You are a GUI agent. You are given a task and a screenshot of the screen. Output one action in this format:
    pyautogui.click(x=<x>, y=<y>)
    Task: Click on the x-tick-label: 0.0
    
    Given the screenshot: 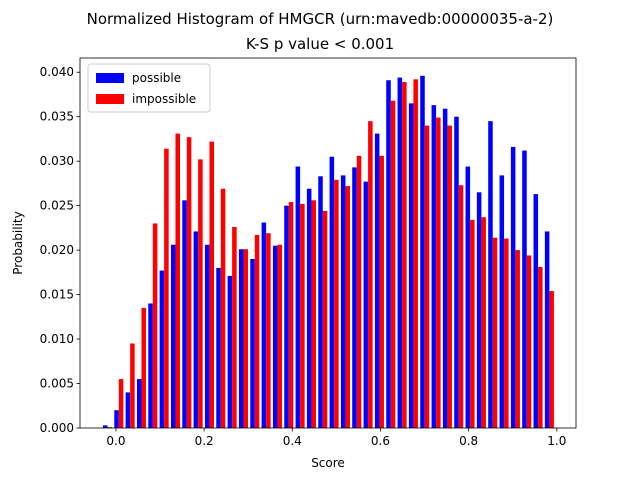 What is the action you would take?
    pyautogui.click(x=115, y=441)
    